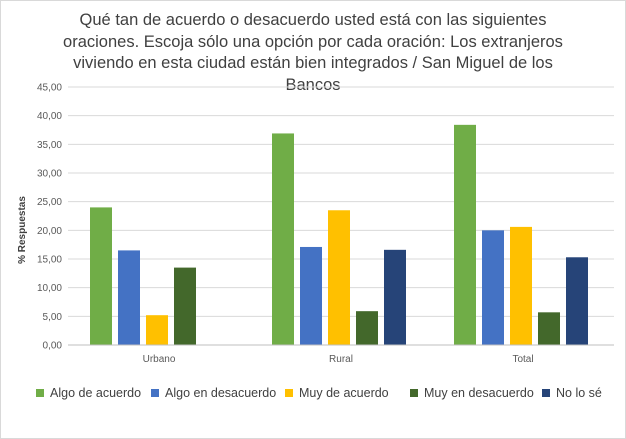 The image size is (626, 439). I want to click on y-axis-label: % Respuestas, so click(22, 230).